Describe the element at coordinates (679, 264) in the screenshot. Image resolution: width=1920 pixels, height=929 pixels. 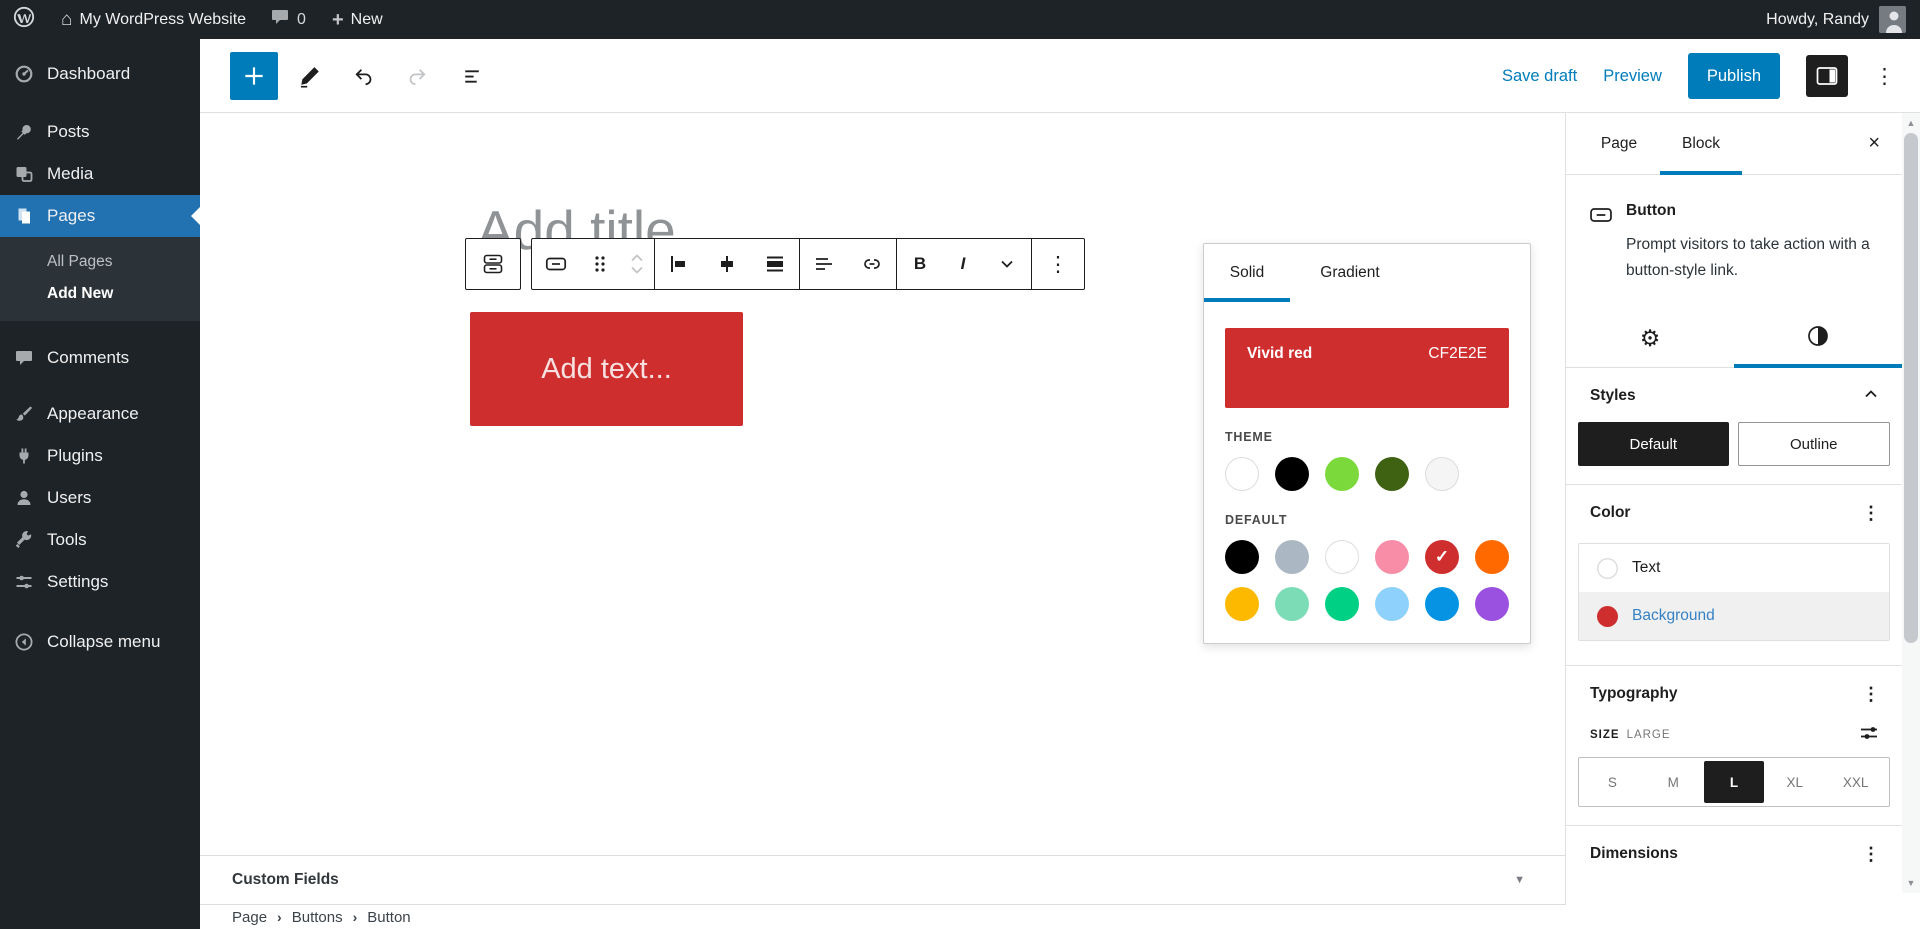
I see `justify-left-icon` at that location.